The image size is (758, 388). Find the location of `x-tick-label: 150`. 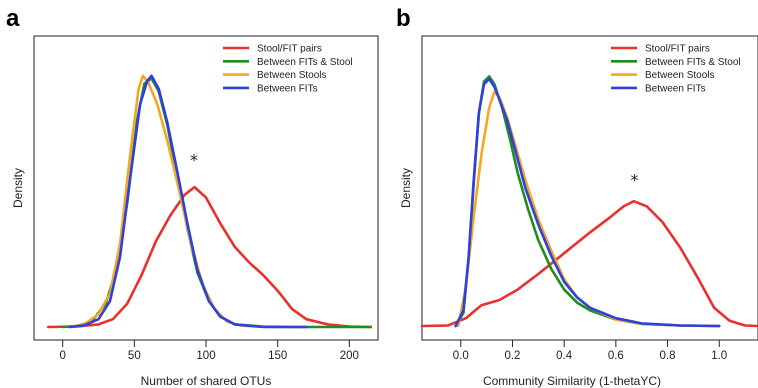

x-tick-label: 150 is located at coordinates (277, 356).